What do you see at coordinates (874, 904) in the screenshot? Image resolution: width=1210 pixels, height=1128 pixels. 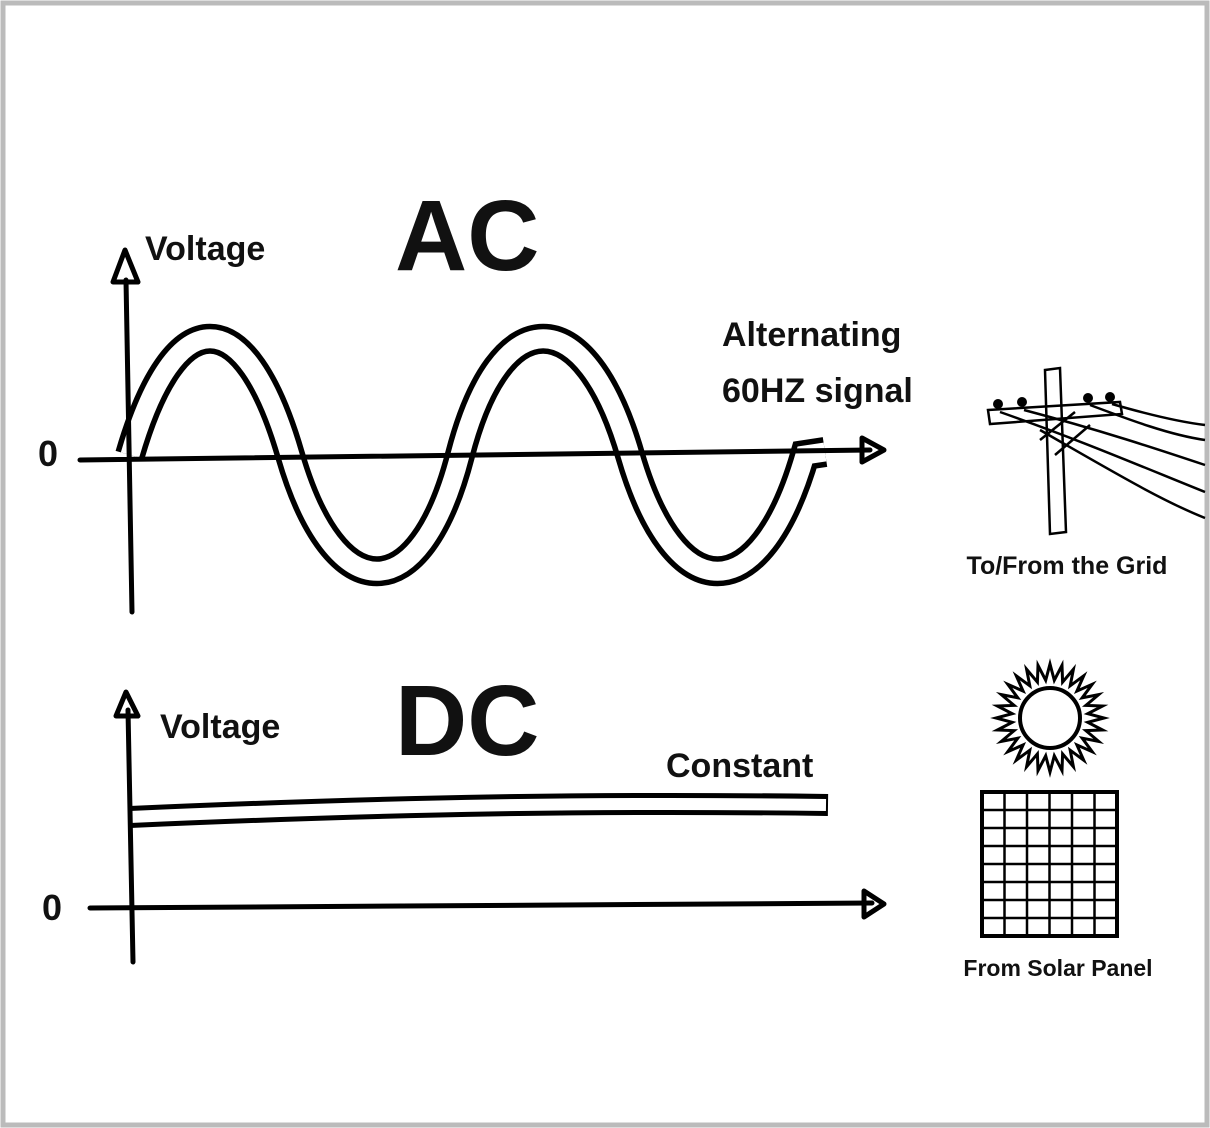 I see `dc-x-arrow` at bounding box center [874, 904].